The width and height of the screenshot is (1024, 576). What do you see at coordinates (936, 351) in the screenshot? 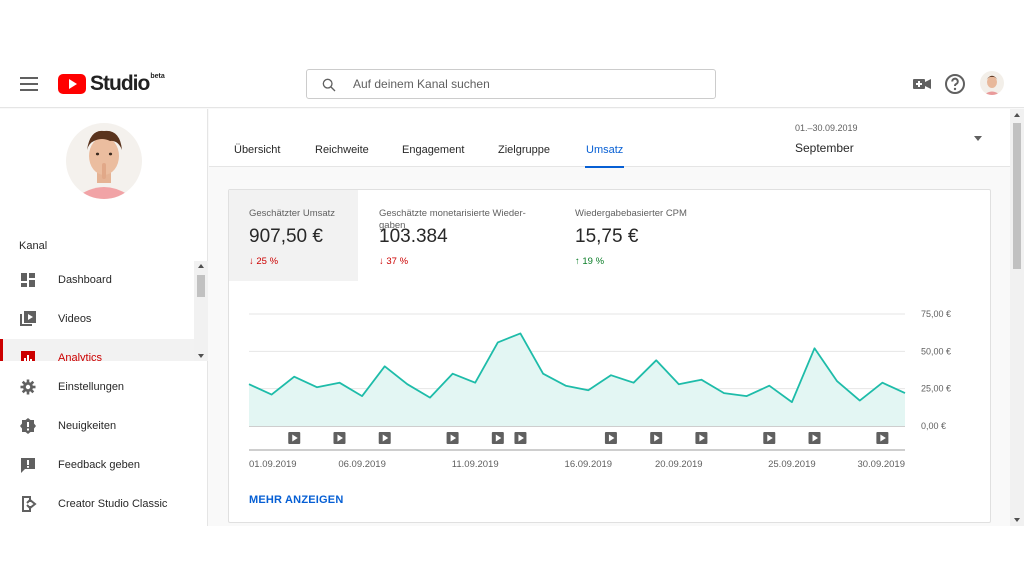
I see `y-tick-label: 50,00 €` at bounding box center [936, 351].